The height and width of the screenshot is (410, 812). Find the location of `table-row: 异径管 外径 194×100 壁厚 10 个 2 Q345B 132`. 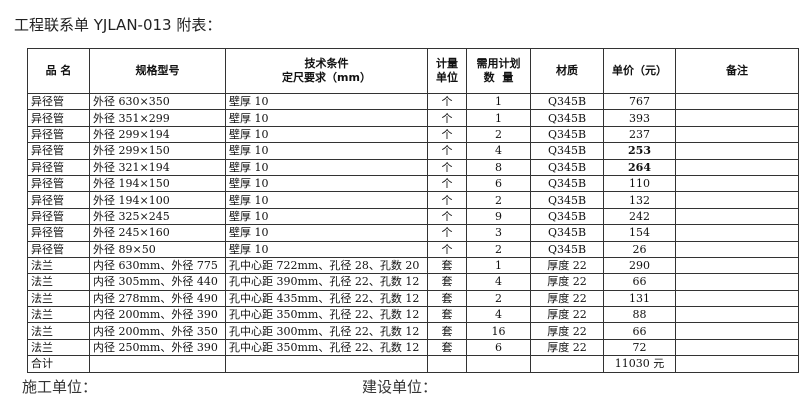

table-row: 异径管 外径 194×100 壁厚 10 个 2 Q345B 132 is located at coordinates (413, 200).